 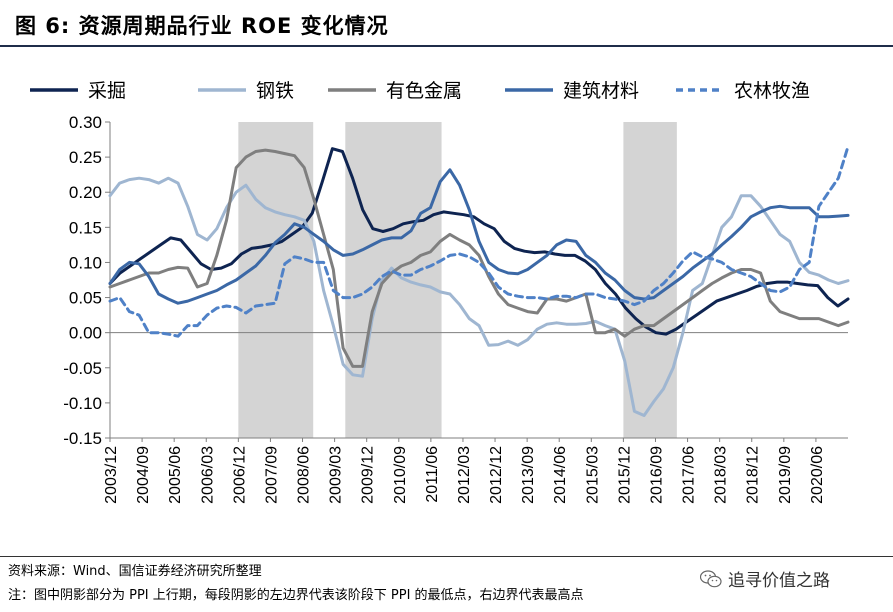 What do you see at coordinates (275, 91) in the screenshot?
I see `legend-label-2: 钢铁` at bounding box center [275, 91].